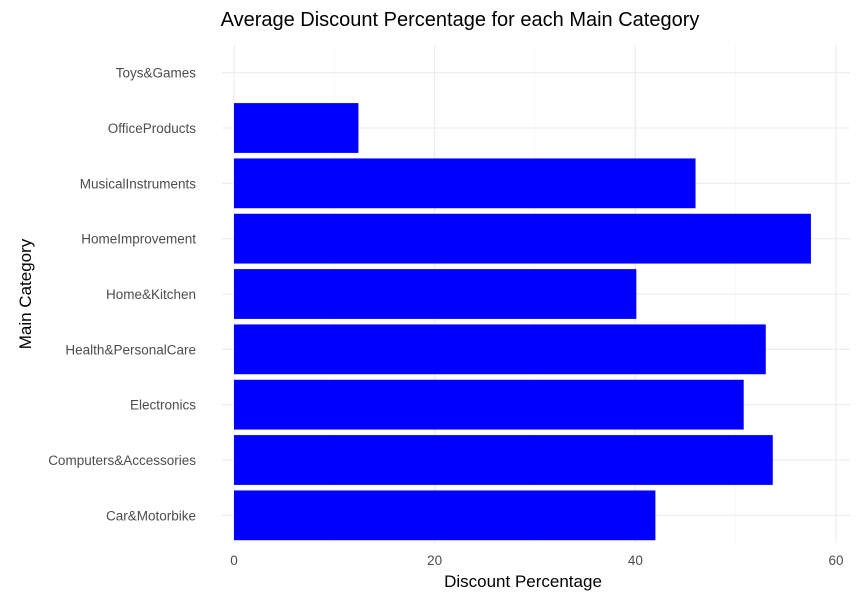  I want to click on y-tick-label: Toys&Games, so click(156, 73).